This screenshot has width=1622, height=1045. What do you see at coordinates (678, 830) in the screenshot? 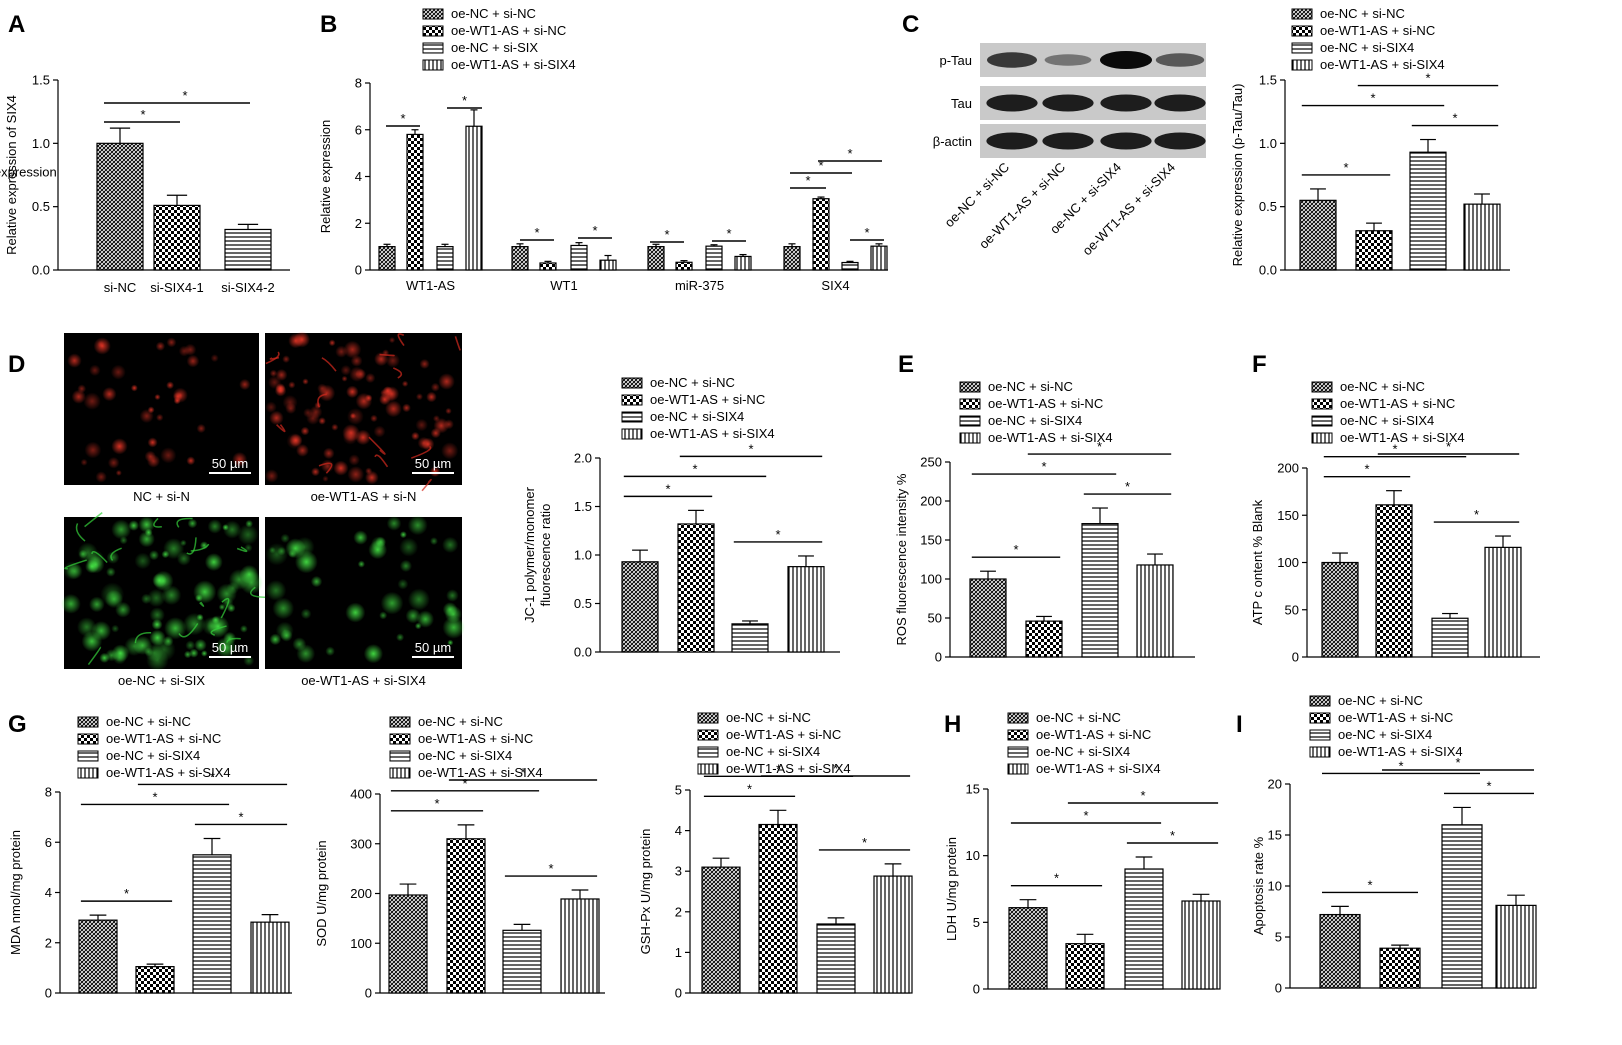
I see `y-tick-label: 4` at bounding box center [678, 830].